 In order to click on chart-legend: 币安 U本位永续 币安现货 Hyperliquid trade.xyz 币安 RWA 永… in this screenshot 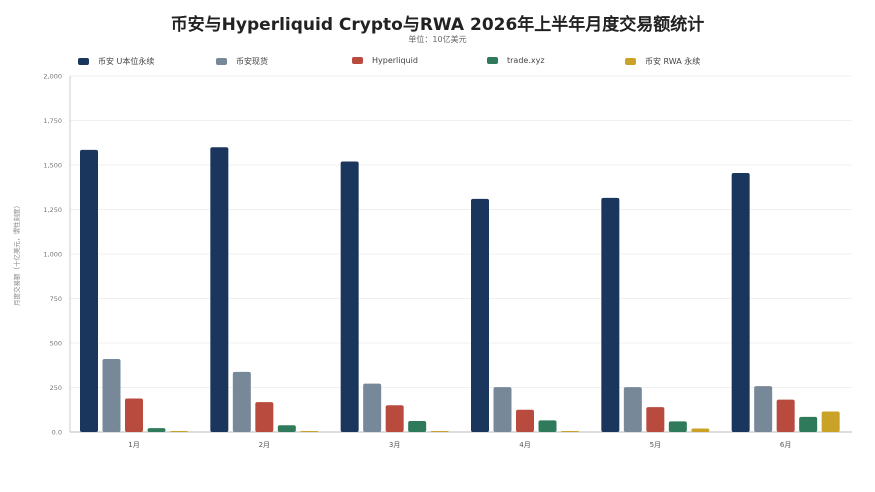, I will do `click(437, 62)`.